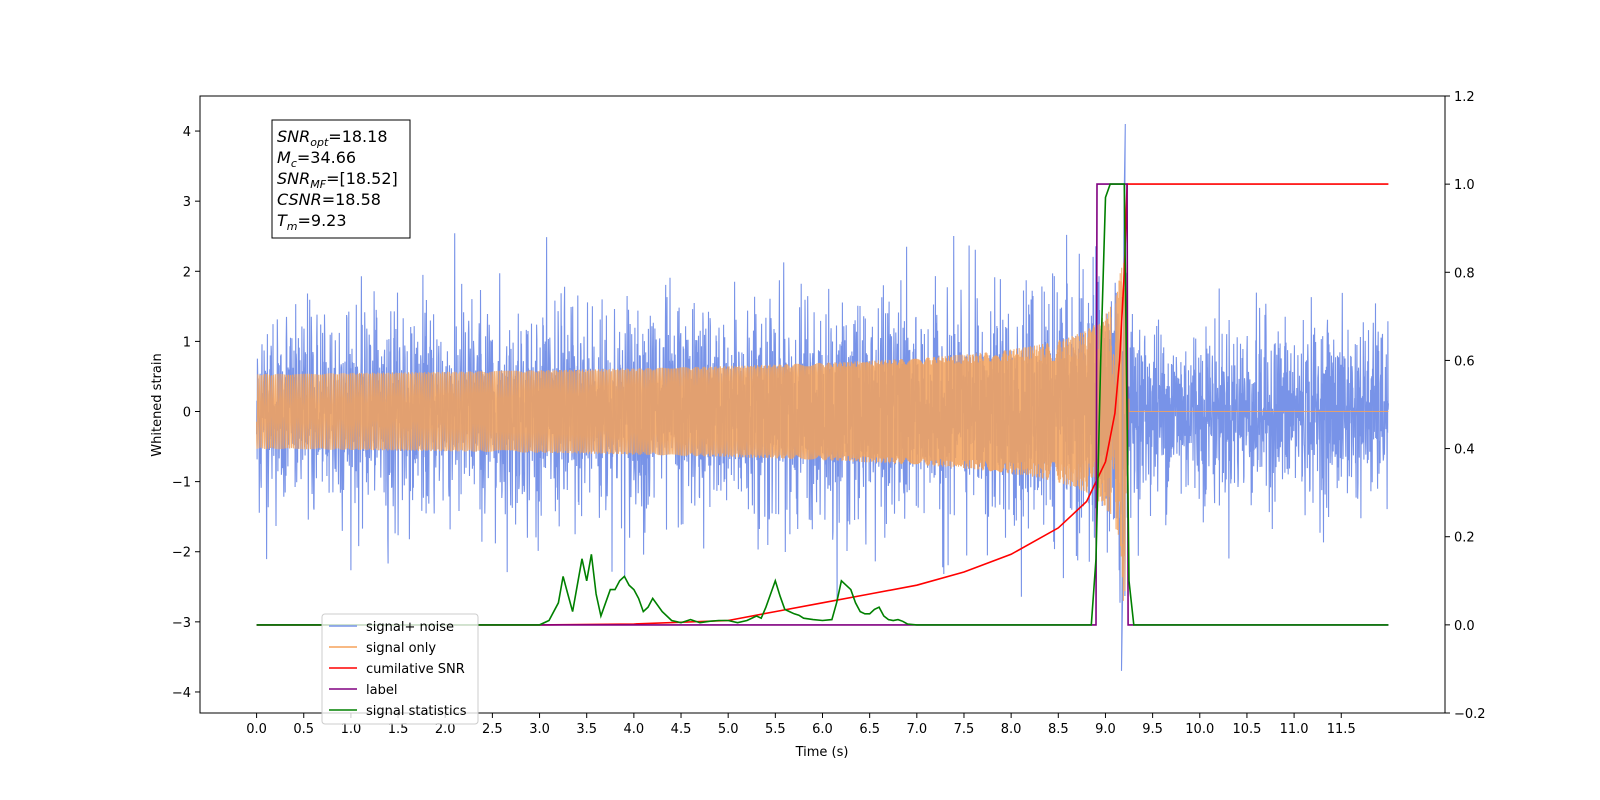  What do you see at coordinates (1011, 729) in the screenshot?
I see `x-tick-label: 8.0` at bounding box center [1011, 729].